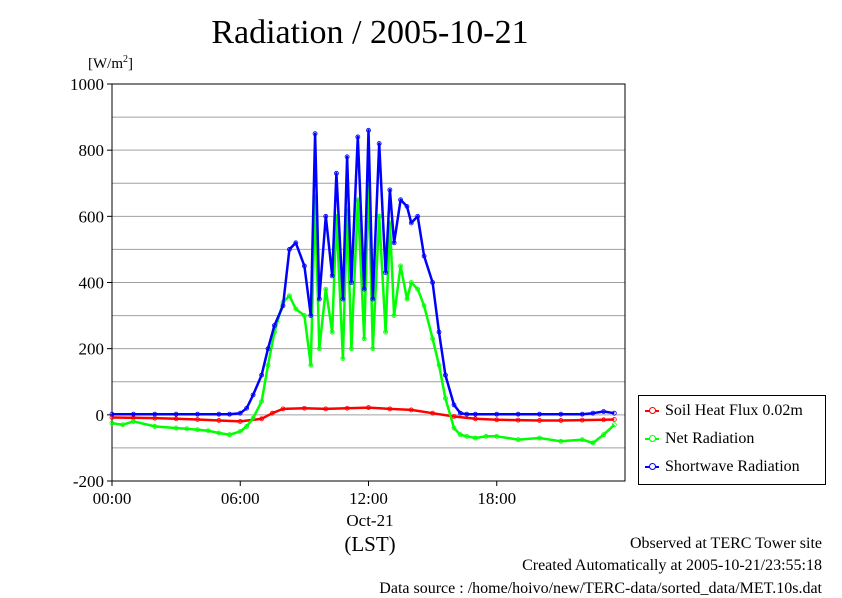  I want to click on x-date-label: Oct-21, so click(370, 520).